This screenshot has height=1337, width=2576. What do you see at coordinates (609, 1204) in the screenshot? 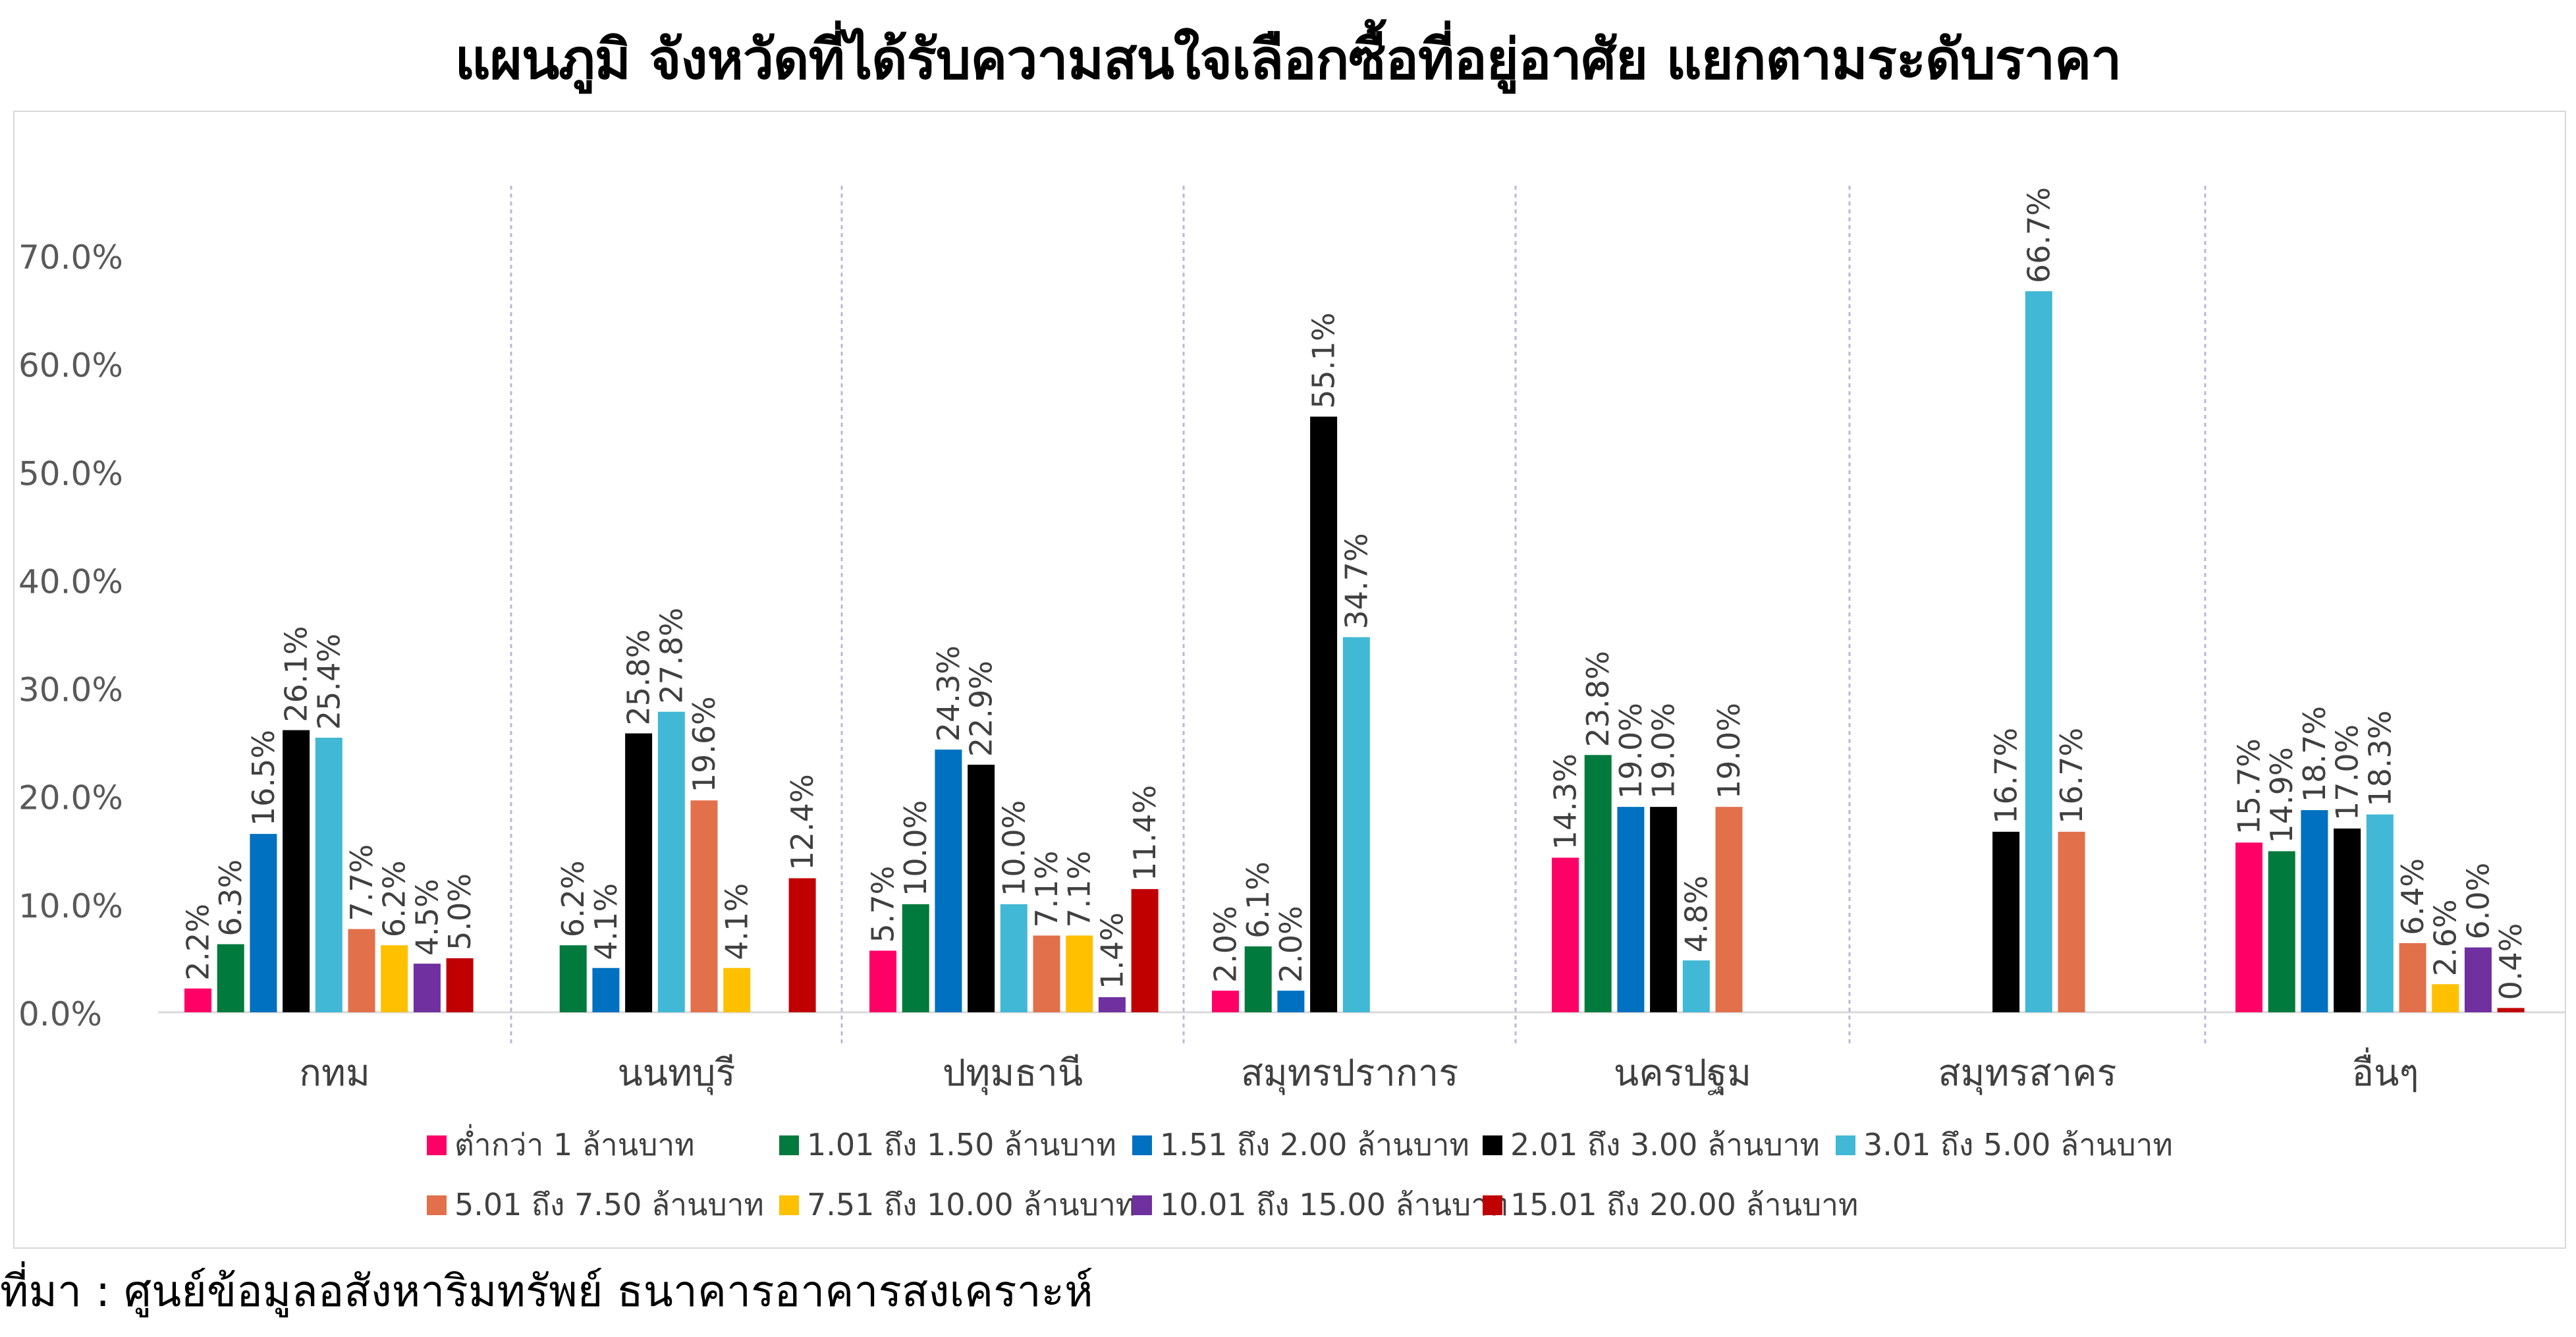
I see `legend-label: 5.01 ถึง 7.50 ล้านบาท` at bounding box center [609, 1204].